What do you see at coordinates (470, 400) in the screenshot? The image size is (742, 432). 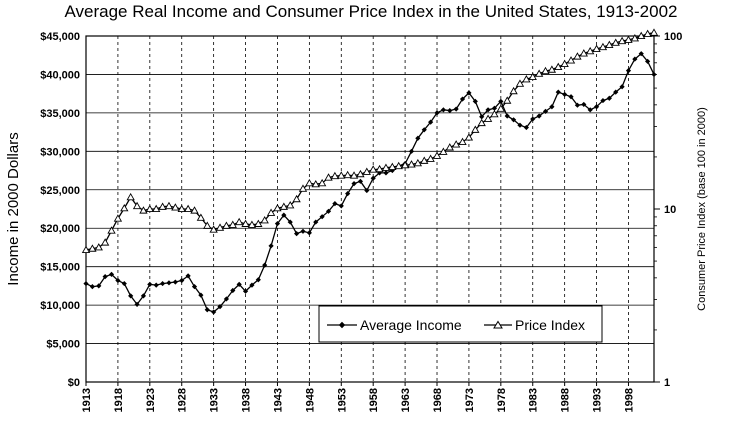 I see `x-tick-label: 1973` at bounding box center [470, 400].